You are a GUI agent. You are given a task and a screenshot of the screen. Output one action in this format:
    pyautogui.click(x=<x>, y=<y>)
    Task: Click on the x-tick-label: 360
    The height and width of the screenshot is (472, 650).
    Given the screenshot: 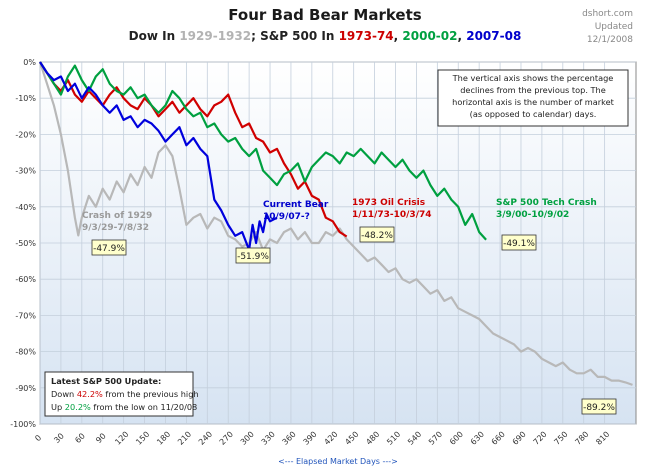 What is the action you would take?
    pyautogui.click(x=289, y=438)
    